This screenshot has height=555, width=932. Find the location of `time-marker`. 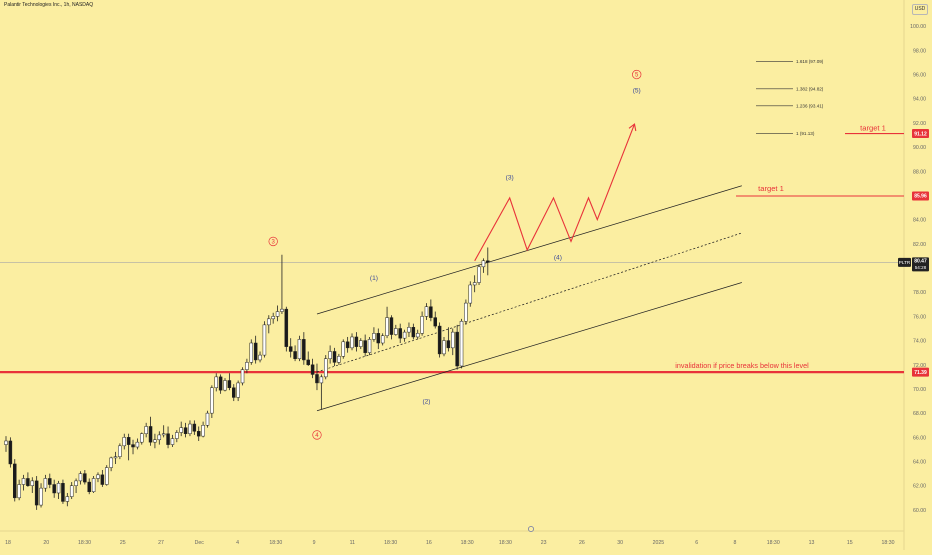

time-marker is located at coordinates (531, 529).